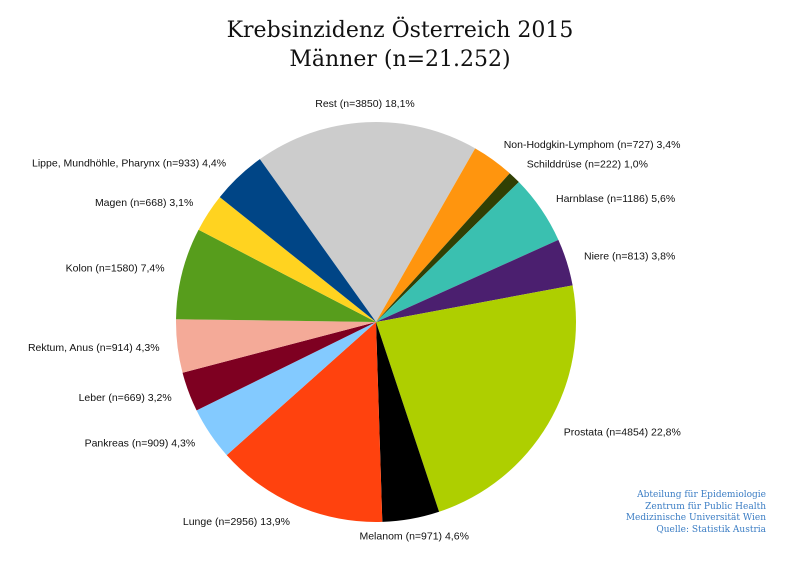 The image size is (800, 566). Describe the element at coordinates (711, 529) in the screenshot. I see `source-note-line: Quelle: Statistik Austria` at that location.